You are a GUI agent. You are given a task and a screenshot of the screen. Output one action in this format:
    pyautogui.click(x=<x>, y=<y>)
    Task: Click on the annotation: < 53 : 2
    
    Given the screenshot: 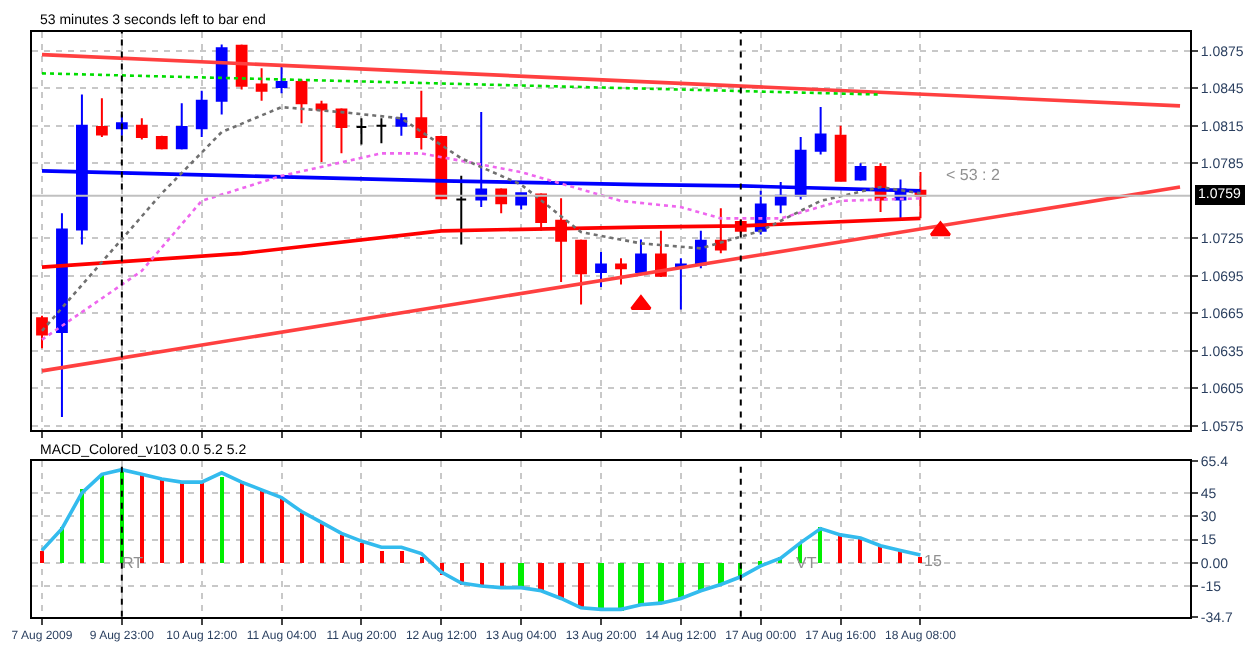 What is the action you would take?
    pyautogui.click(x=973, y=175)
    